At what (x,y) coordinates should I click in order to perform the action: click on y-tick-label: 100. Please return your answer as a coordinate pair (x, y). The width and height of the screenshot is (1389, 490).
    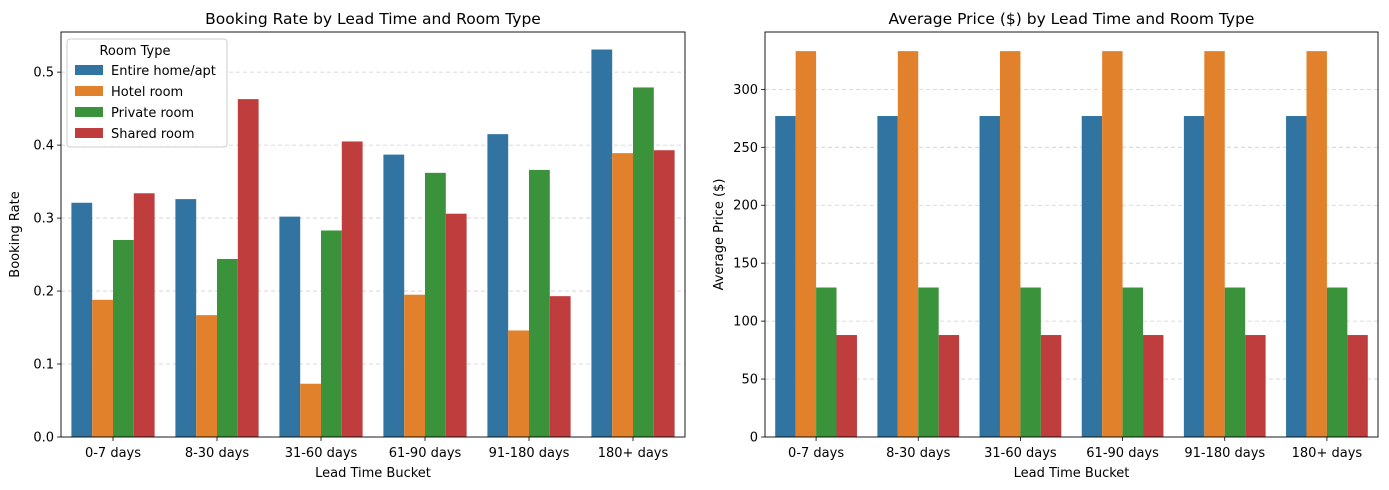
    Looking at the image, I should click on (745, 322).